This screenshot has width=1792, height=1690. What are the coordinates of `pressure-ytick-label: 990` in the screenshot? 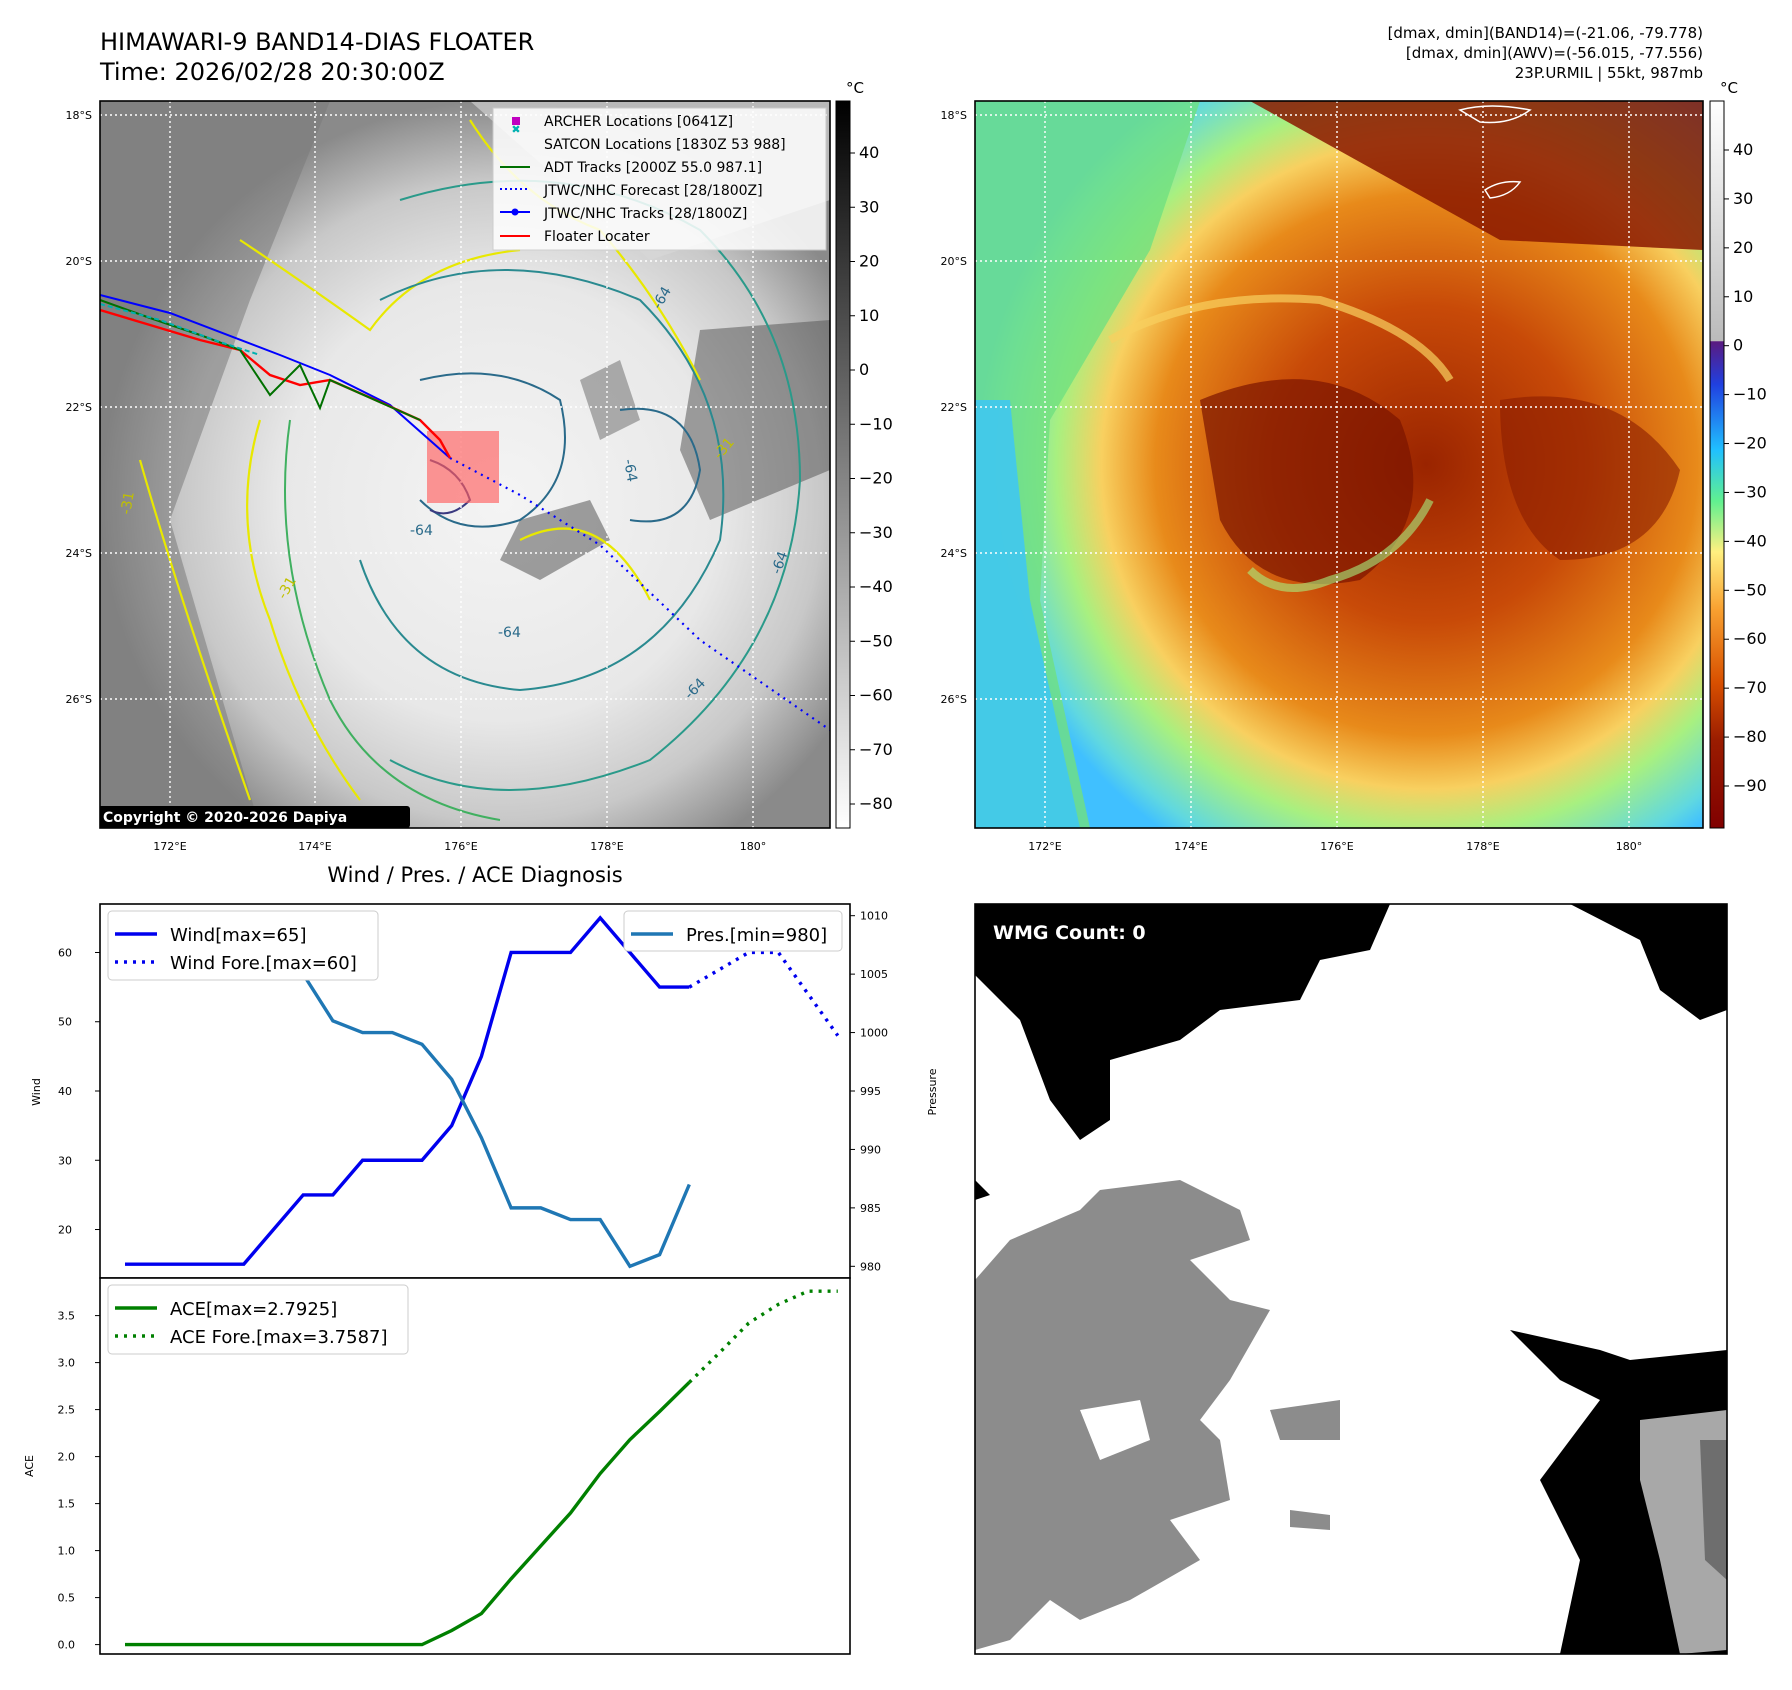 It's located at (870, 1149).